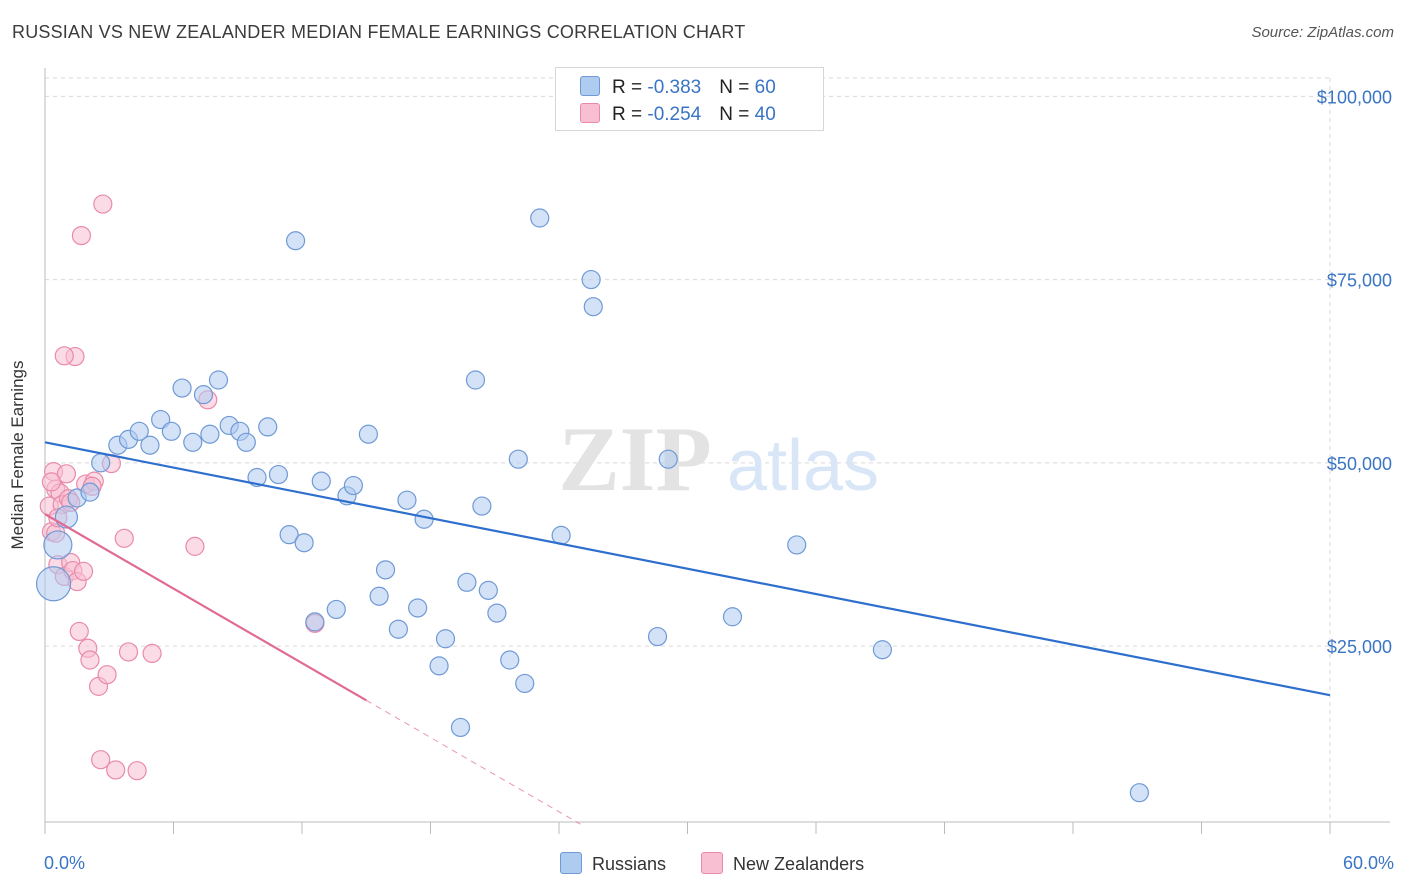  Describe the element at coordinates (1354, 372) in the screenshot. I see `y-tick-labels: $25,000 $50,000 $75,000 $100,000` at that location.